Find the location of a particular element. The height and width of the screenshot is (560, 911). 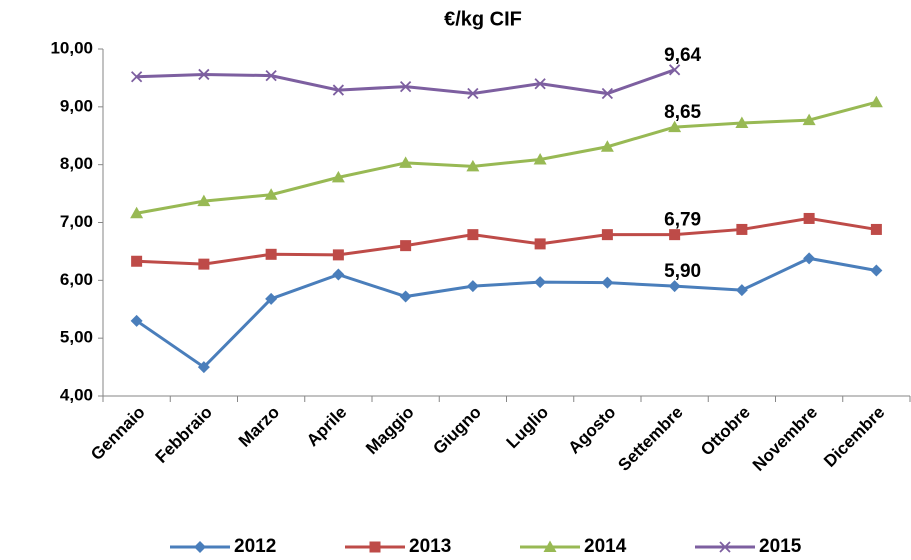

legend-label: 2012 is located at coordinates (255, 546).